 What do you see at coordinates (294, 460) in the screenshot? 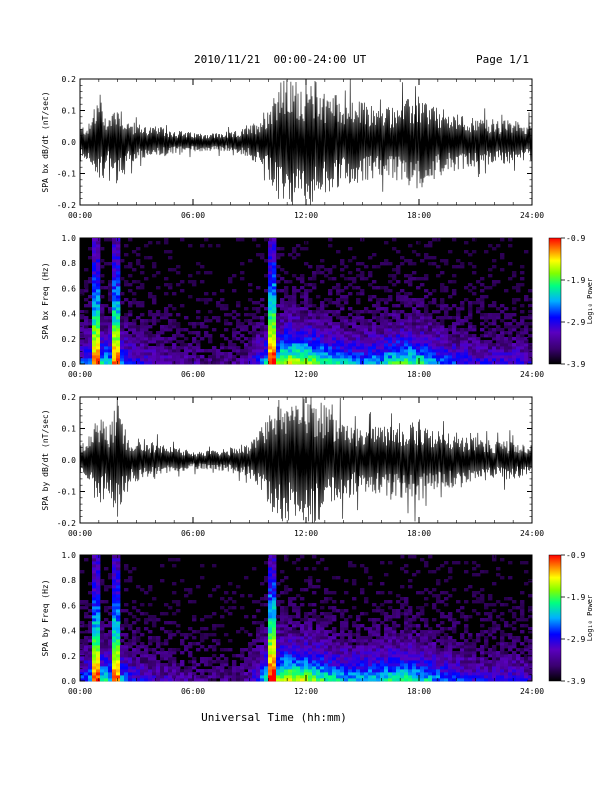
I see `panel-by-dbdt-yticks: -0.2-0.10.00.10.2` at bounding box center [294, 460].